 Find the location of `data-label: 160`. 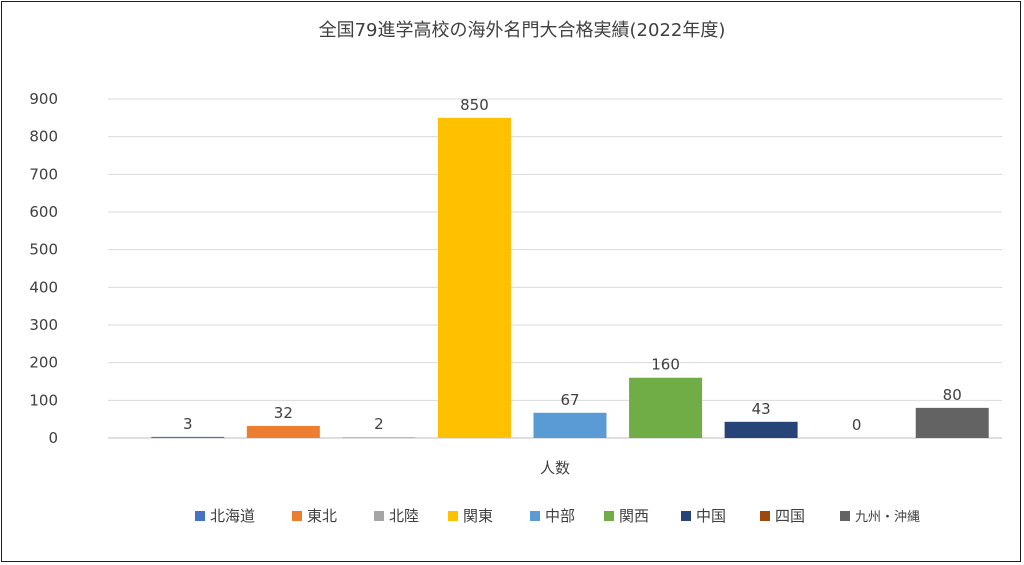

data-label: 160 is located at coordinates (665, 365).